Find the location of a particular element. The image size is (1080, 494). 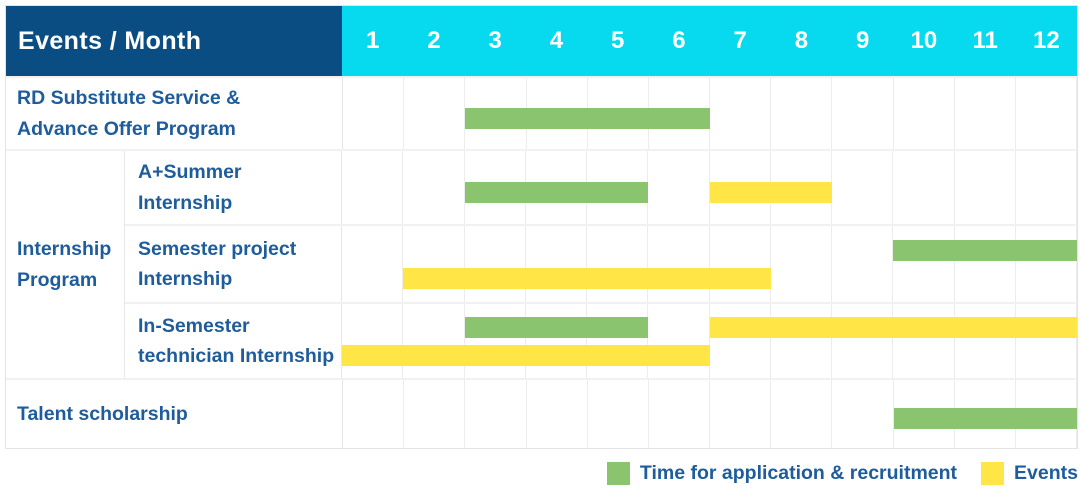

month-label: 8 is located at coordinates (801, 40).